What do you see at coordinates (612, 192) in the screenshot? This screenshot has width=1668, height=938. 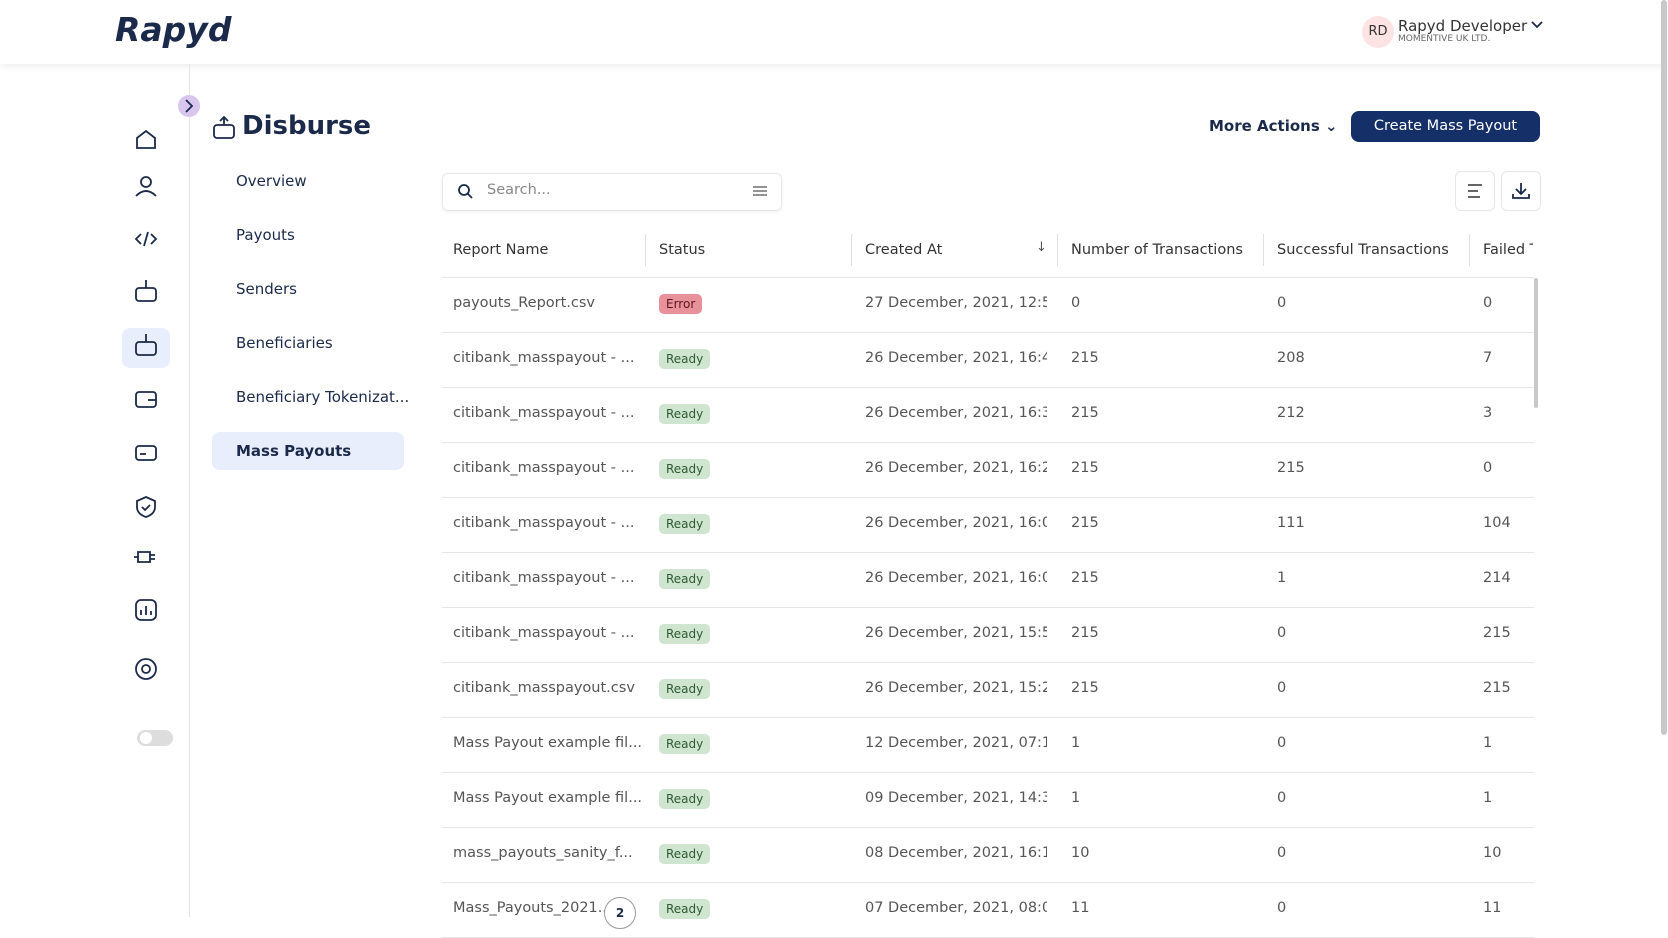 I see `search-box` at bounding box center [612, 192].